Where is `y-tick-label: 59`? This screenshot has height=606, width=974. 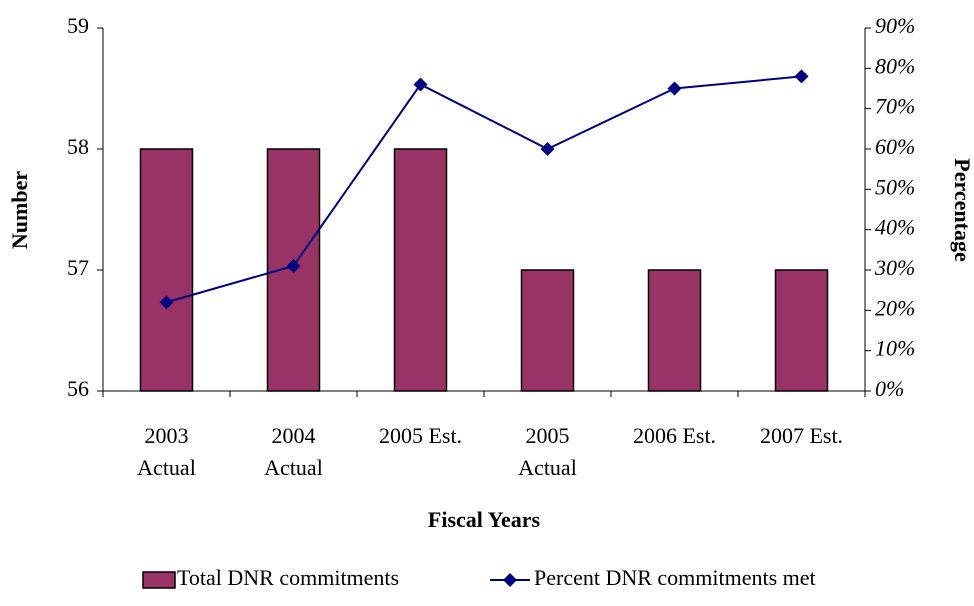
y-tick-label: 59 is located at coordinates (78, 25).